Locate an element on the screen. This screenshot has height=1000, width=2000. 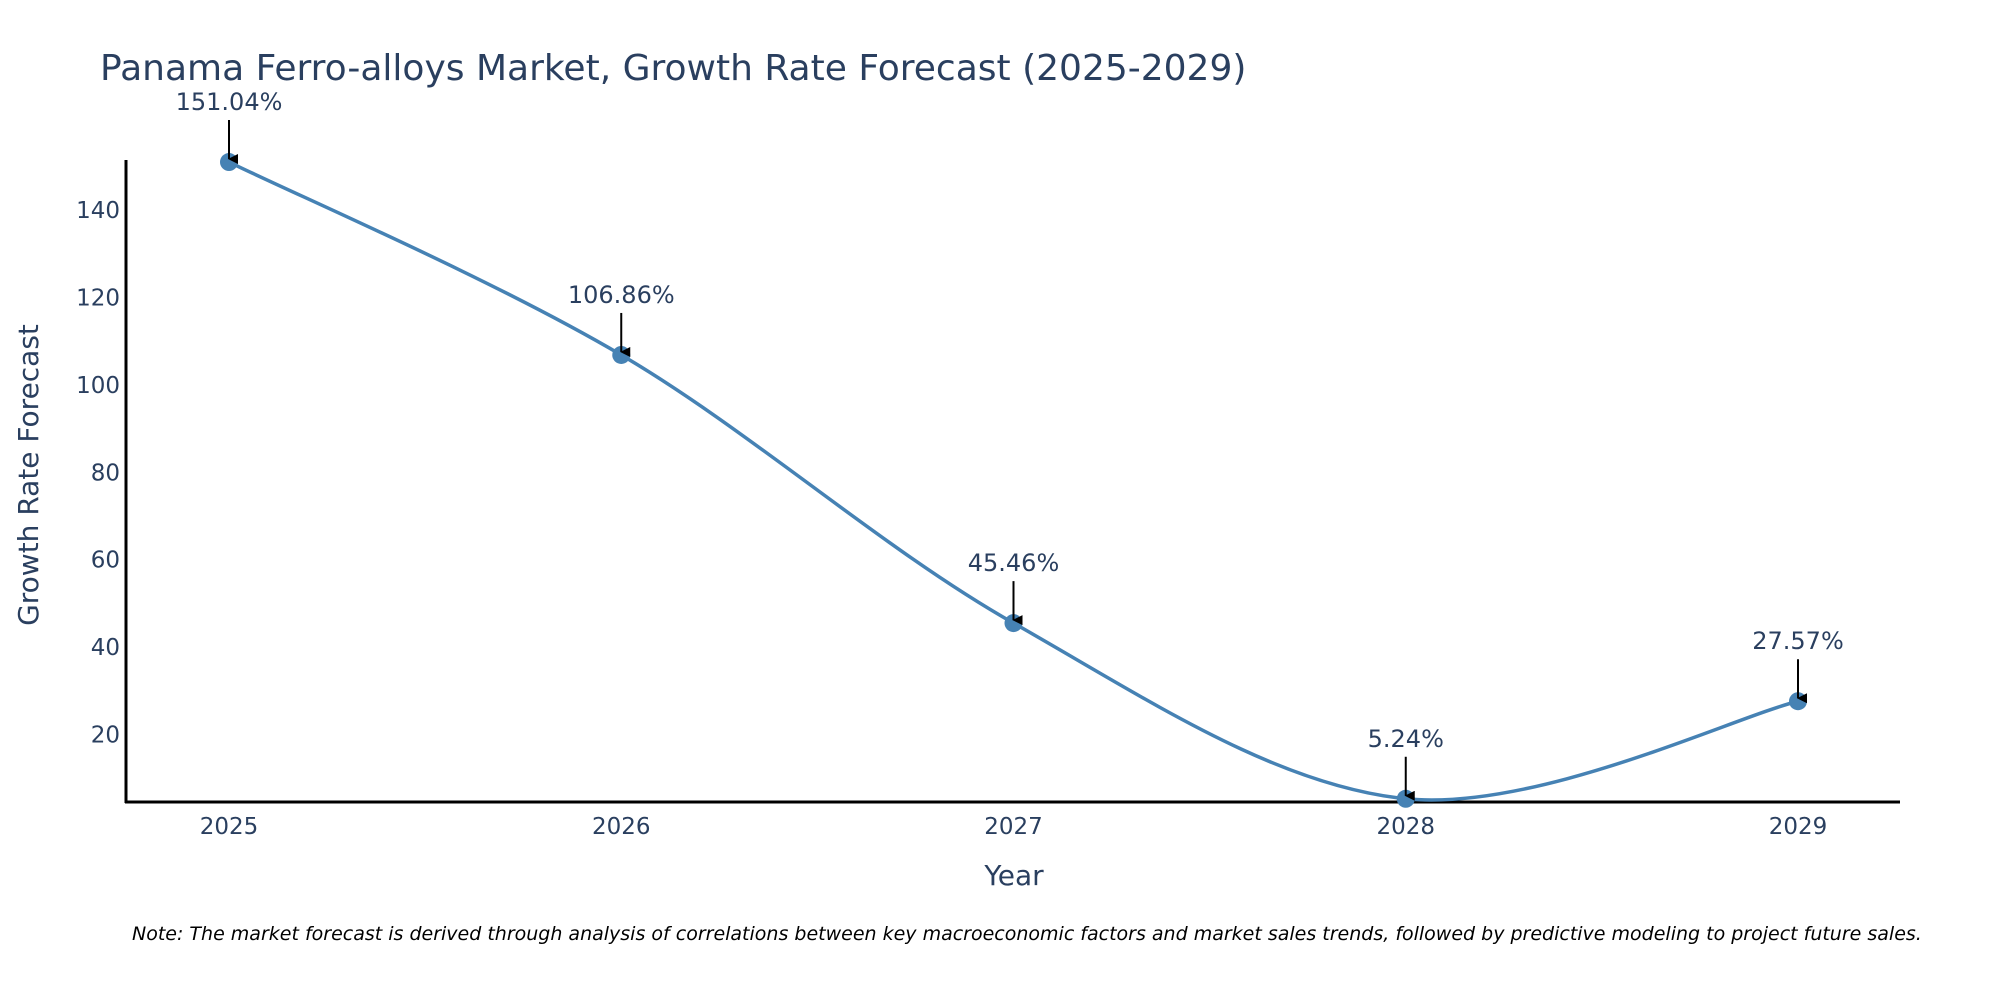
y-tick-label: 40 is located at coordinates (105, 648).